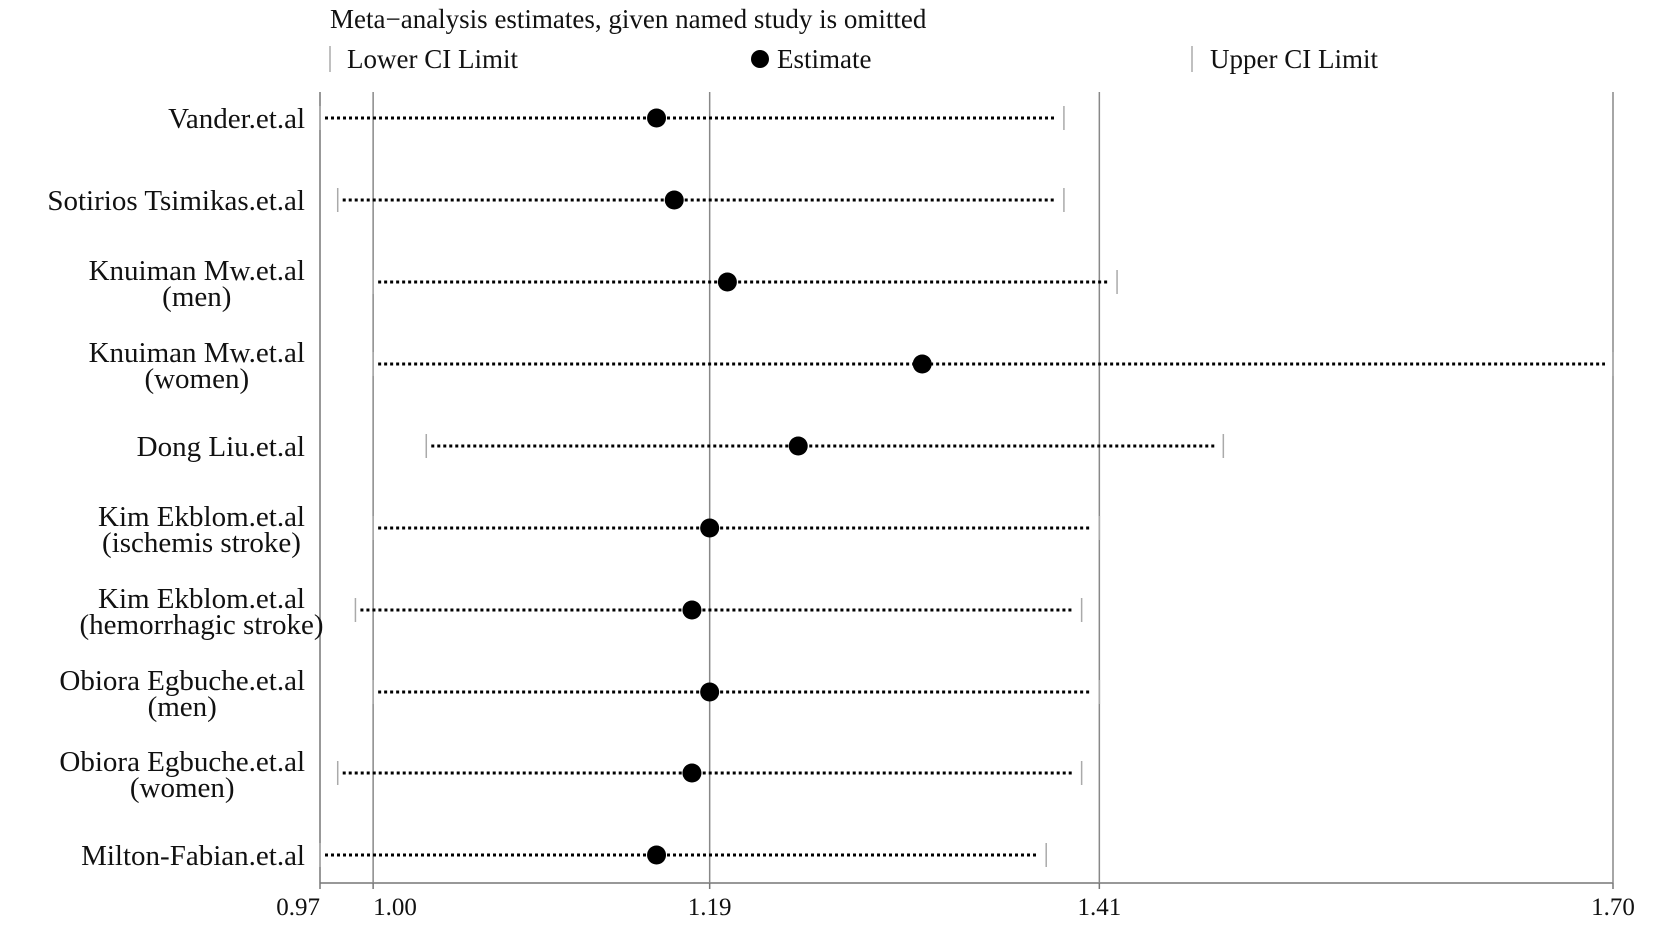 Image resolution: width=1654 pixels, height=935 pixels. Describe the element at coordinates (298, 907) in the screenshot. I see `x-tick-label: 0.97` at that location.